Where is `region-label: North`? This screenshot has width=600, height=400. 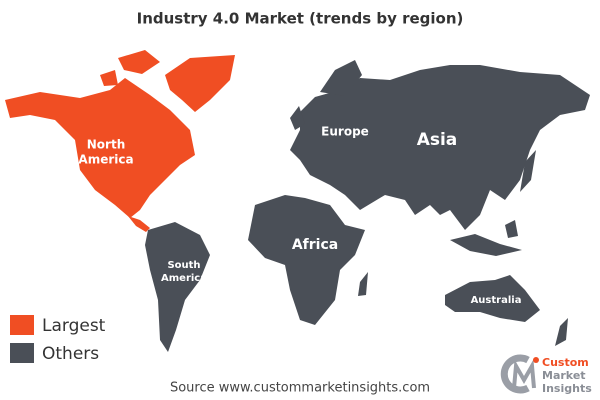
region-label: North is located at coordinates (106, 145).